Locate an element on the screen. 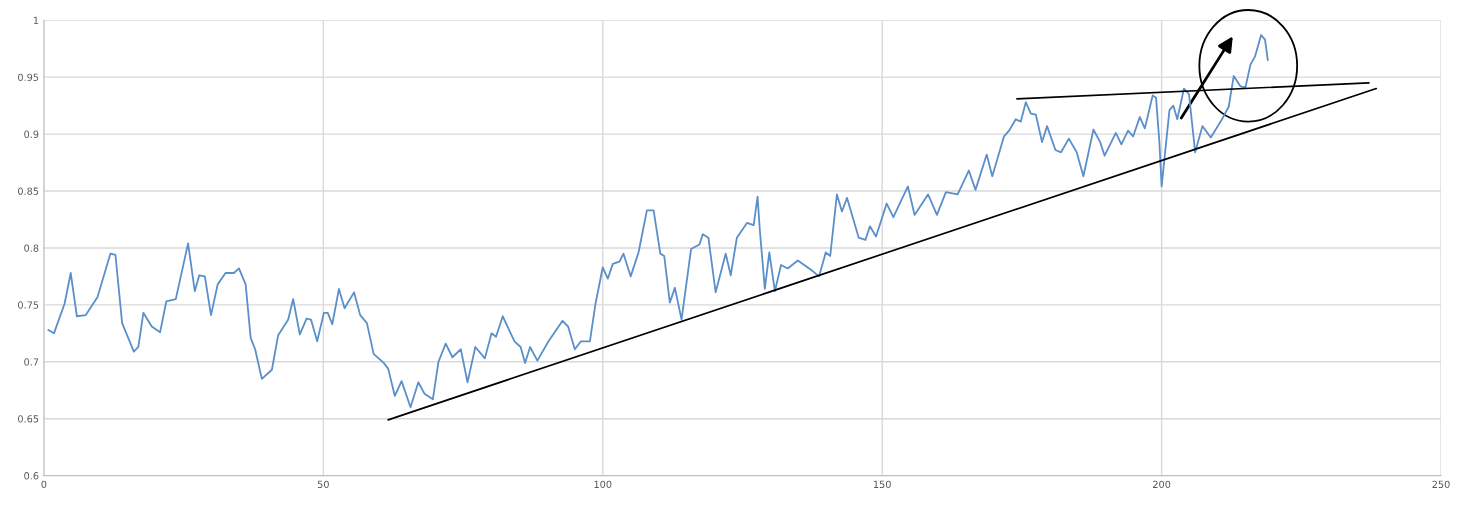 Image resolution: width=1463 pixels, height=506 pixels. y-tick-label: 0.6 is located at coordinates (31, 476).